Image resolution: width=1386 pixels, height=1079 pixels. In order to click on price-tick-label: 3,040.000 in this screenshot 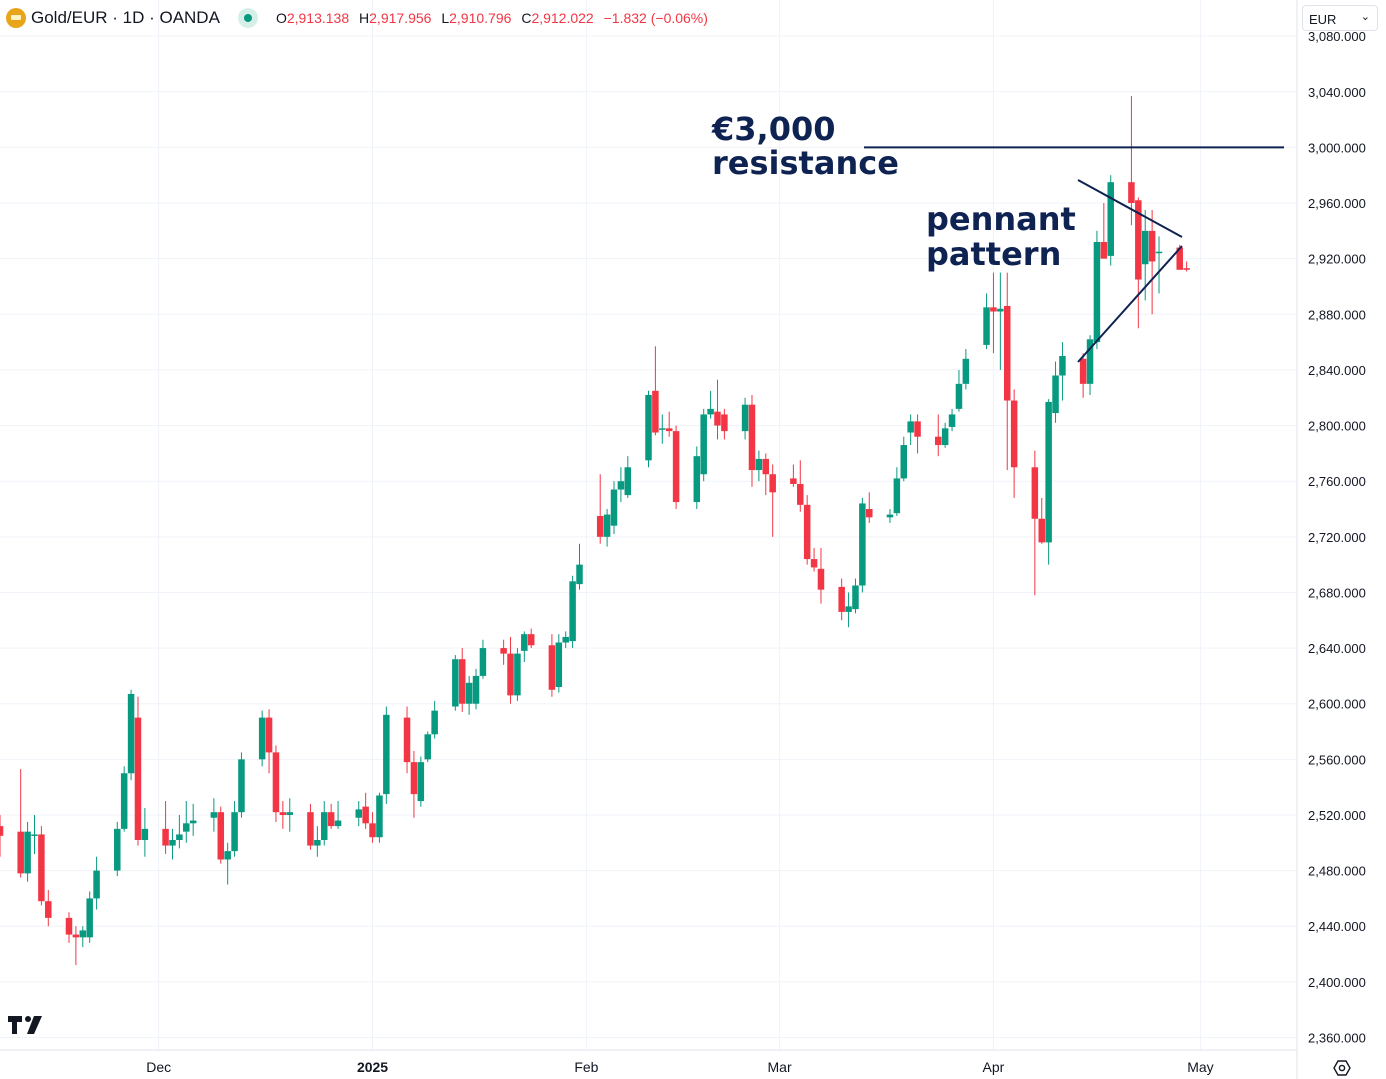, I will do `click(1337, 92)`.